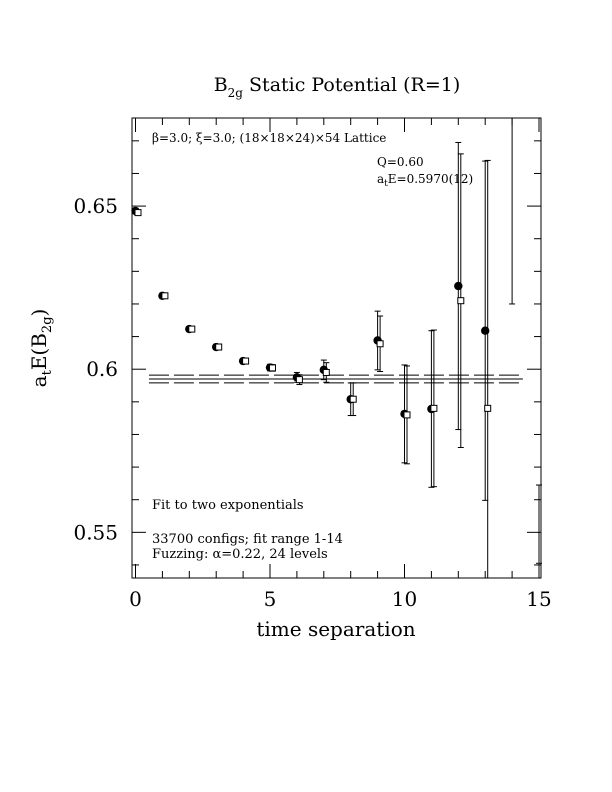  Describe the element at coordinates (236, 93) in the screenshot. I see `chart-title-subscript: 2g` at that location.